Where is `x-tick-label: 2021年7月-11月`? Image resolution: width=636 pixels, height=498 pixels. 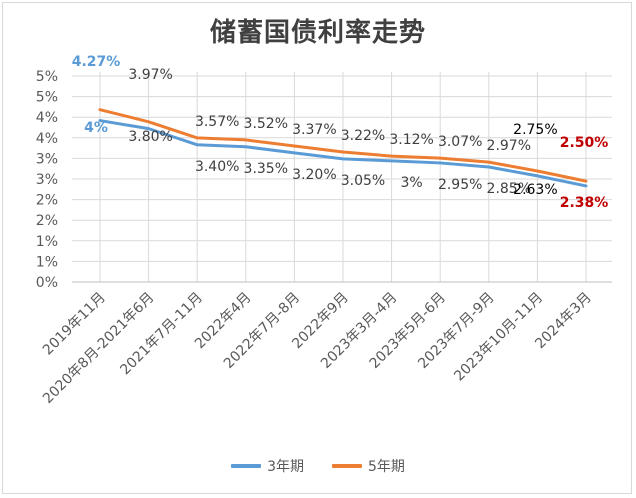 x-tick-label: 2021年7月-11月 is located at coordinates (161, 334).